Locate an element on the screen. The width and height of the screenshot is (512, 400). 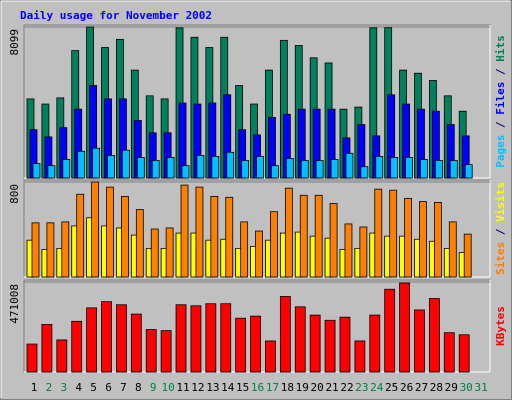
x-tick-label: 2 is located at coordinates (49, 387).